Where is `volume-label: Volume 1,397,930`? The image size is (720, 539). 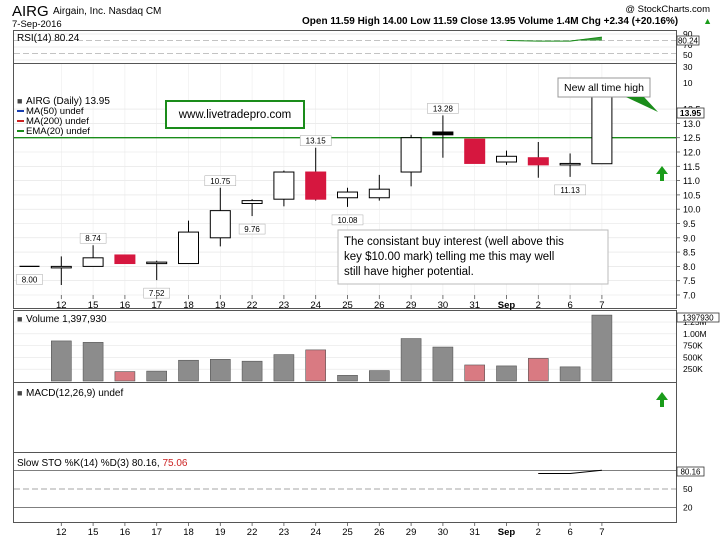 volume-label: Volume 1,397,930 is located at coordinates (66, 319).